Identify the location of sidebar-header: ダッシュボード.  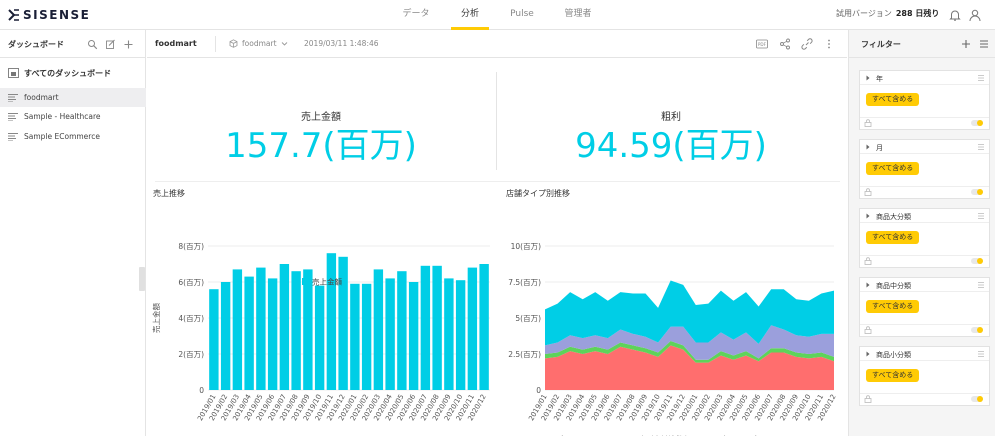
(72, 44).